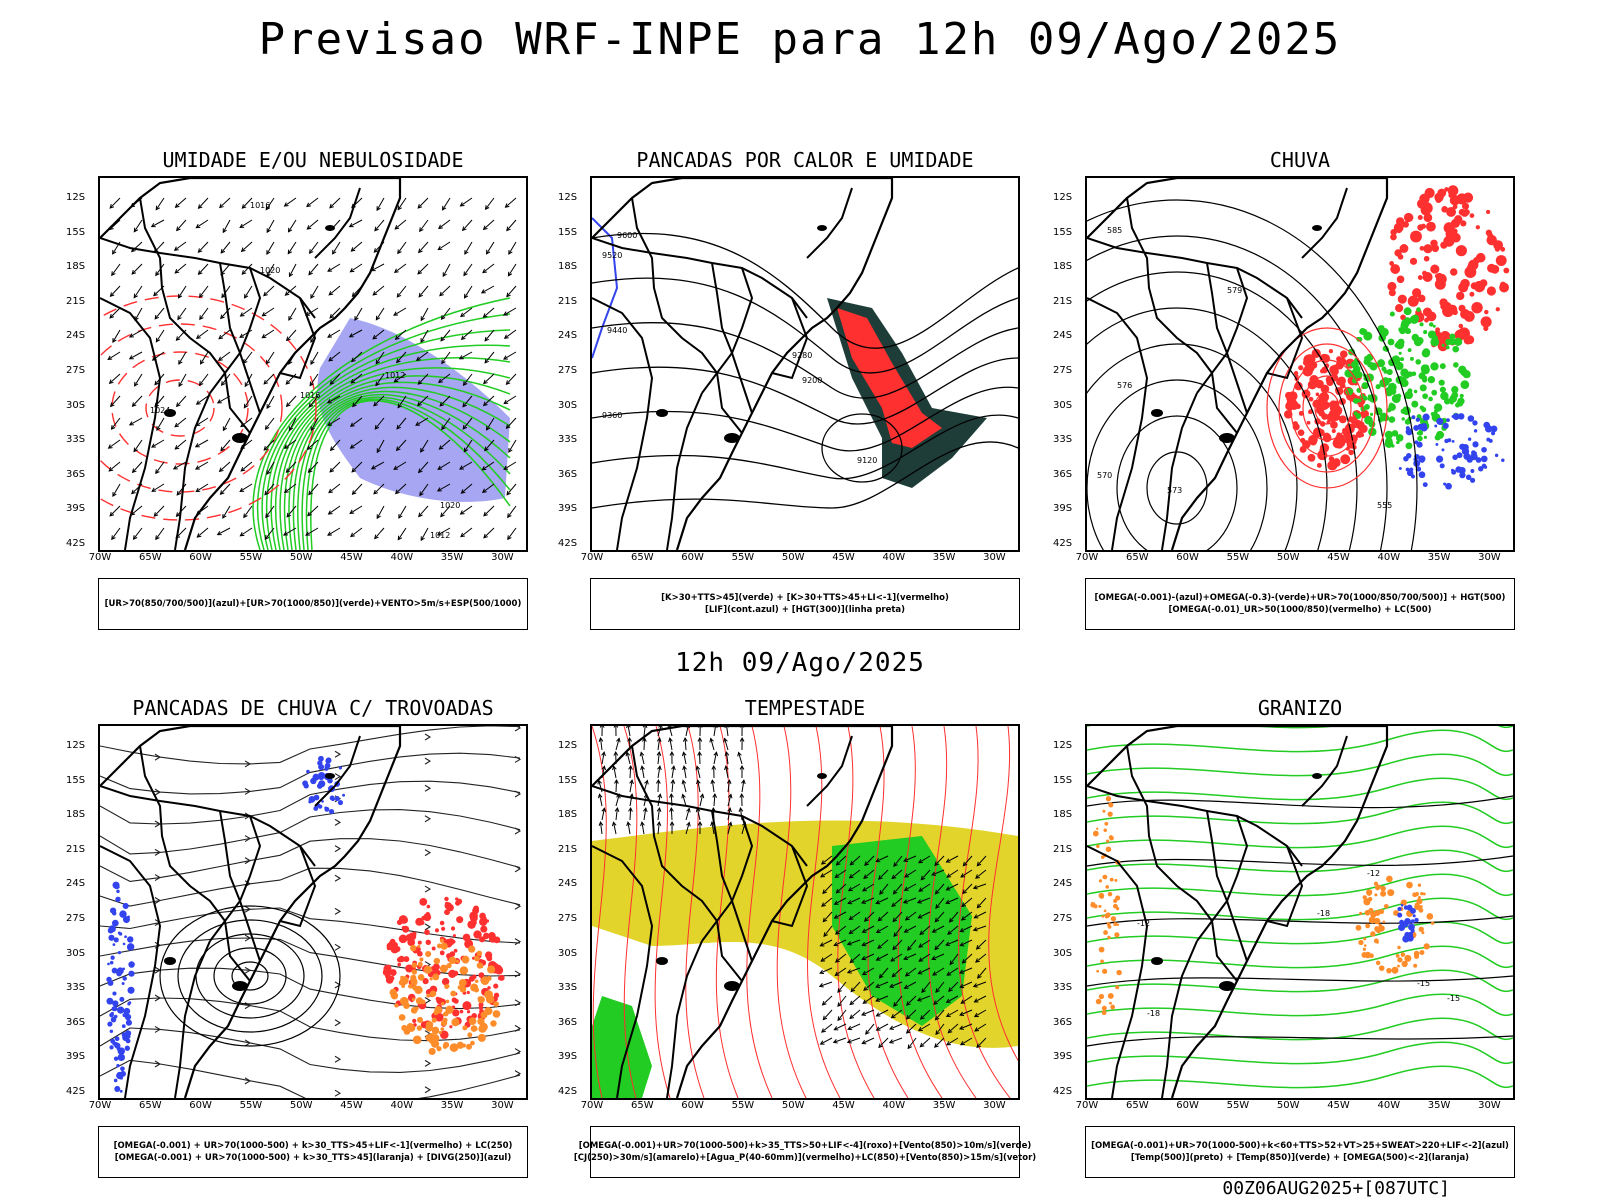 Image resolution: width=1600 pixels, height=1200 pixels. I want to click on map-chuva: 585 579 576 570 573 555, so click(1300, 364).